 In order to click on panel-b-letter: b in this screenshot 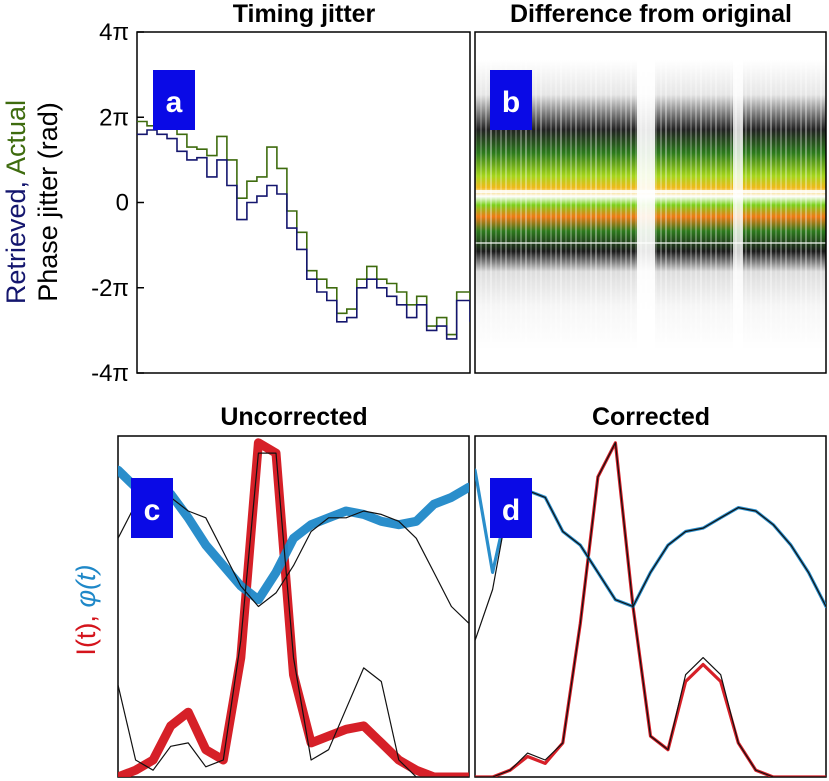, I will do `click(511, 102)`.